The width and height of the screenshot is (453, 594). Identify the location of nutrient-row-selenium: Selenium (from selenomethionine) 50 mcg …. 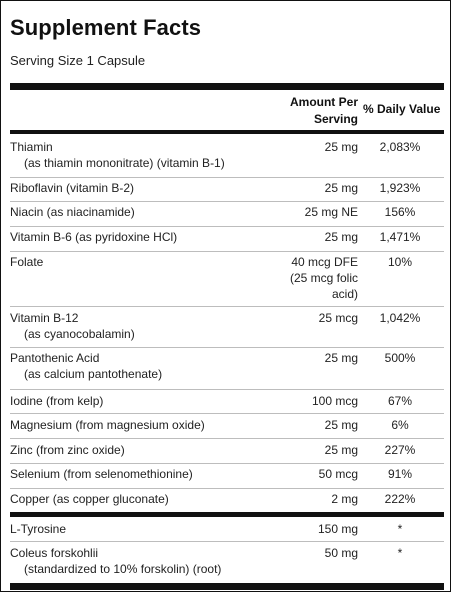
(227, 476).